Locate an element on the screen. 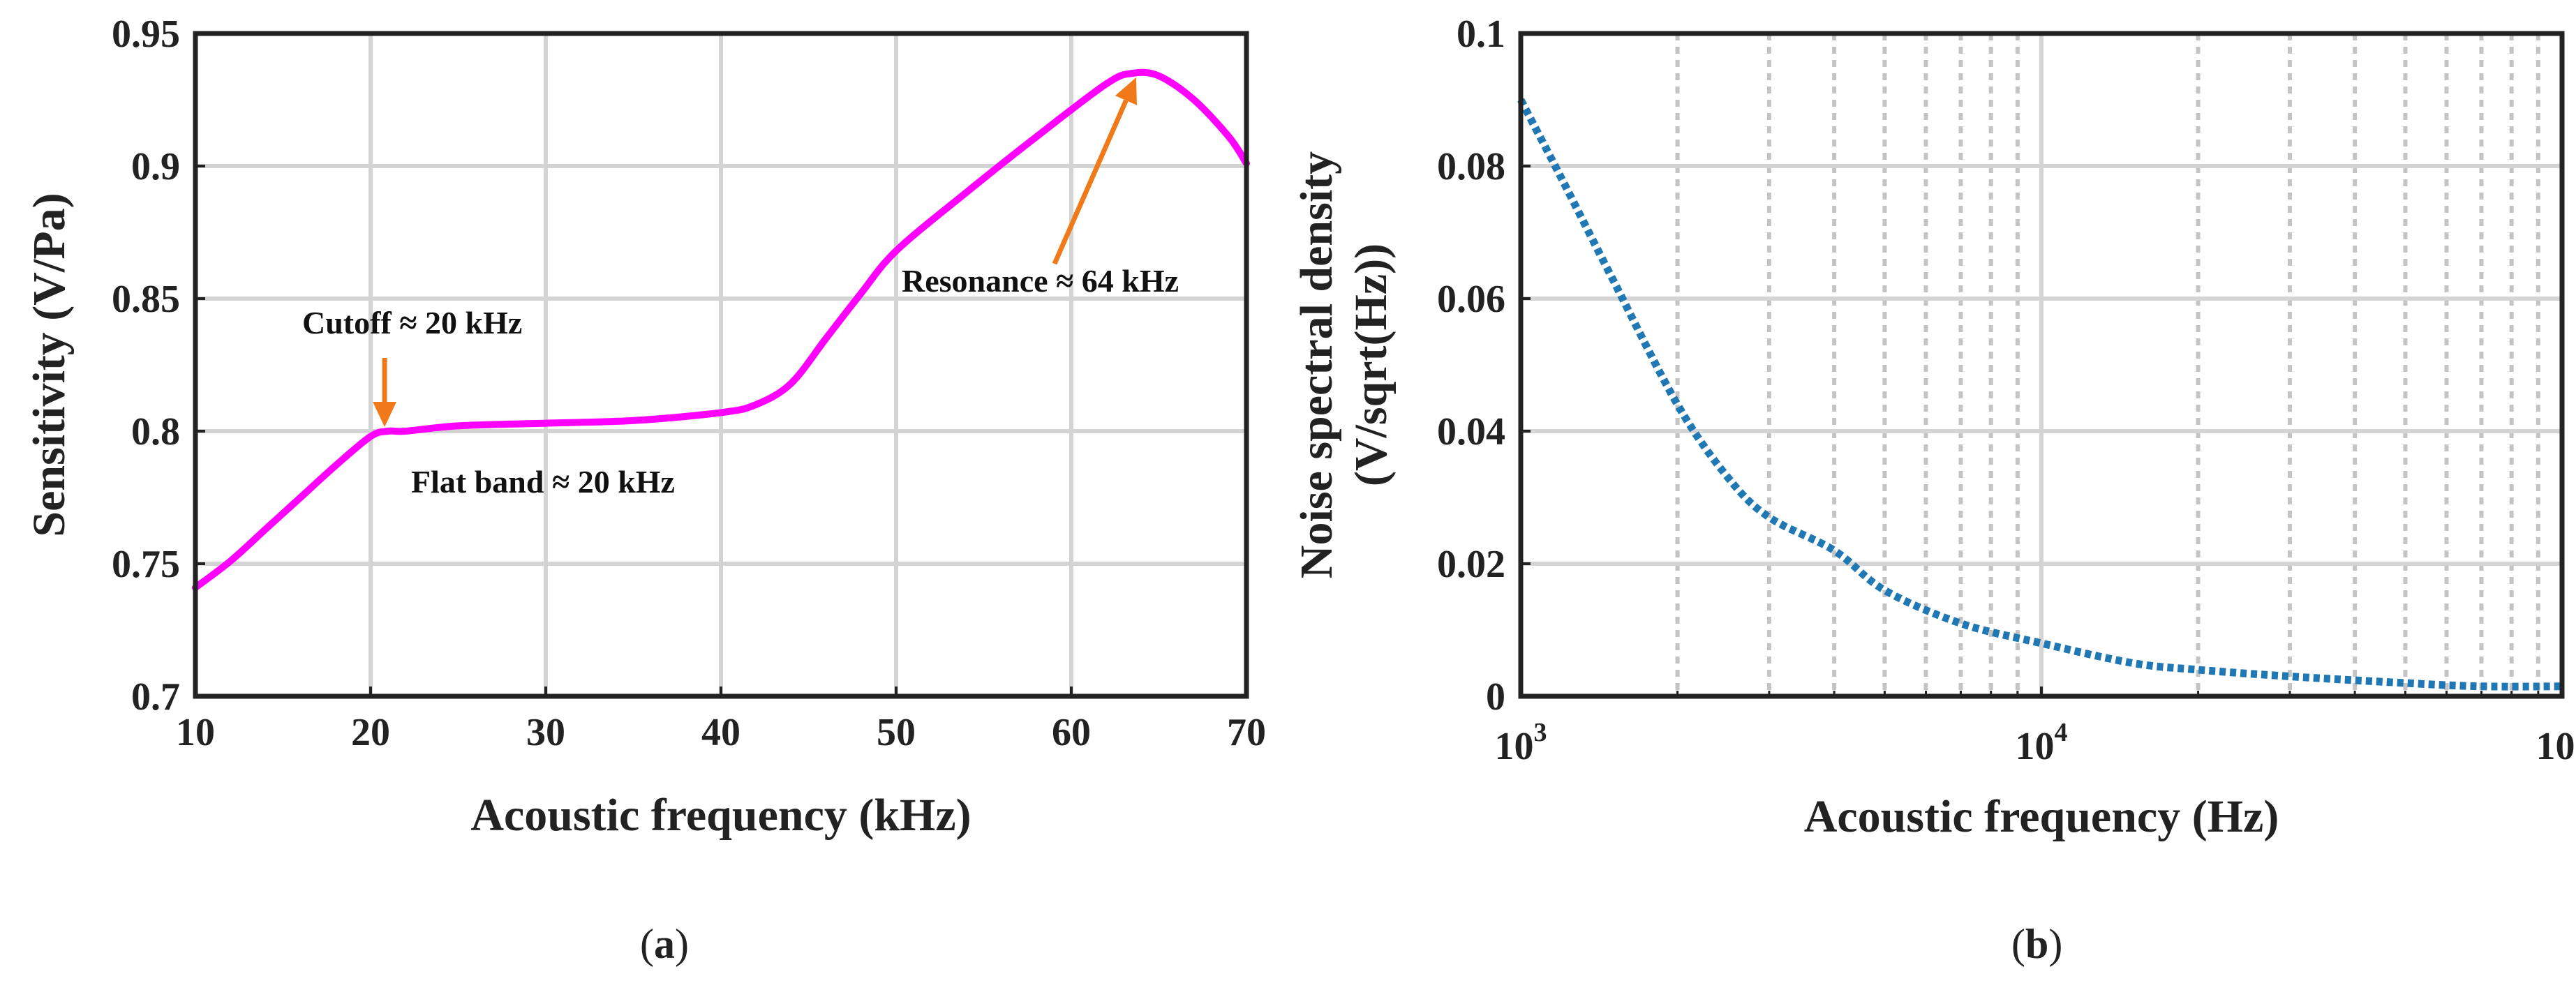 This screenshot has width=2576, height=990. y-tick-label: 0 is located at coordinates (1496, 697).